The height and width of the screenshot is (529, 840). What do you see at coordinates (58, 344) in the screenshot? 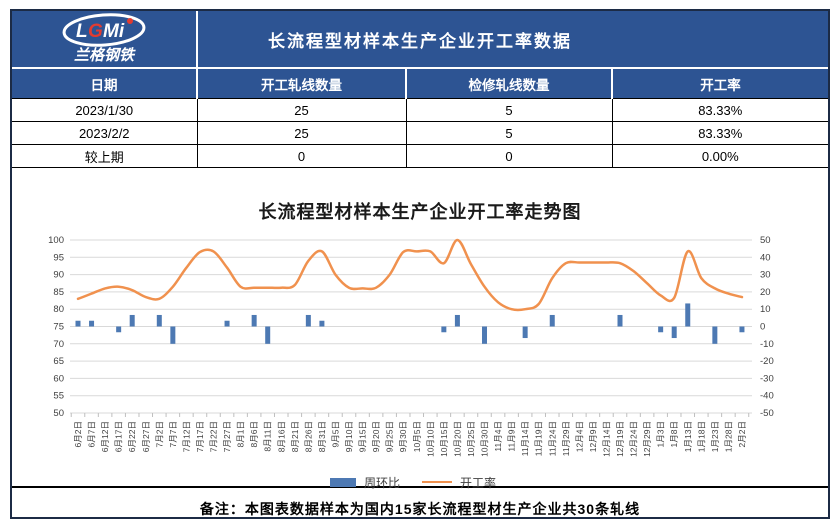
I see `svg-text: 70` at bounding box center [58, 344].